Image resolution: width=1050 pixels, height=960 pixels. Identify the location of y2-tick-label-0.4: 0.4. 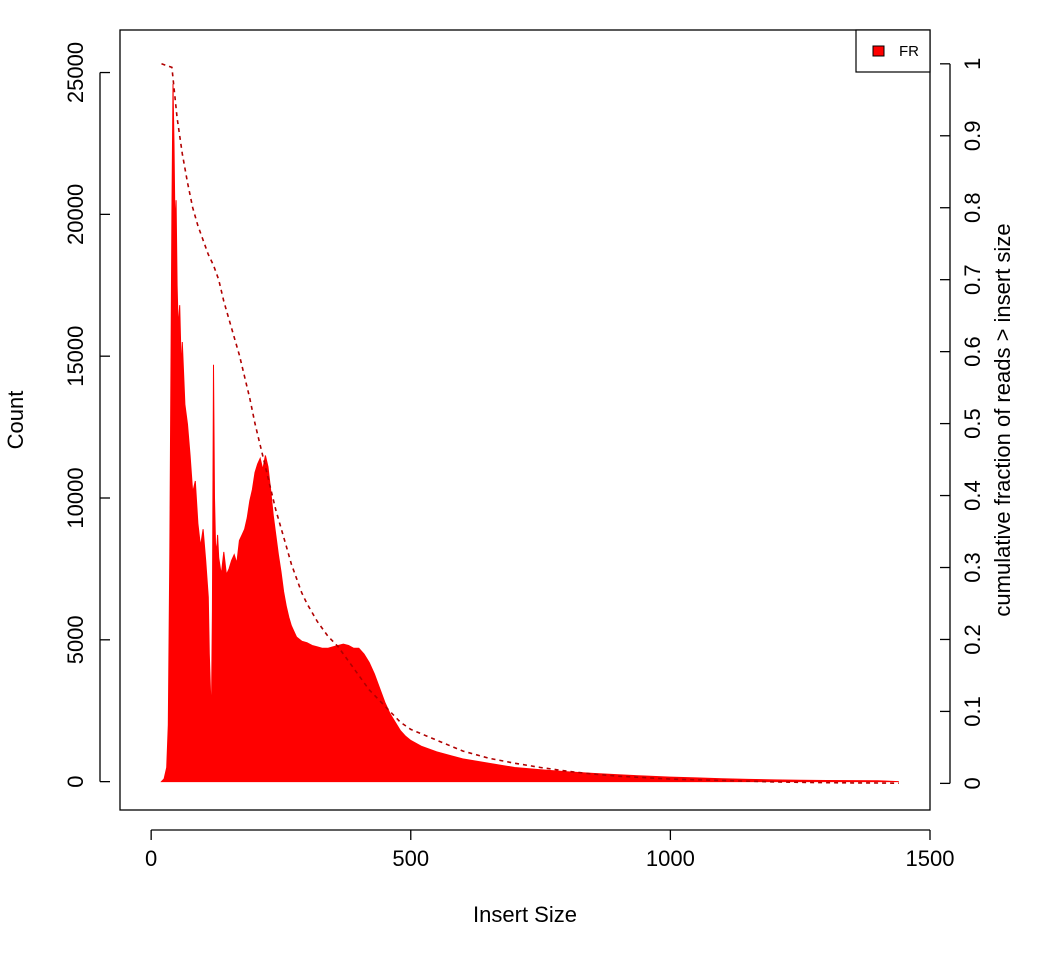
(972, 495).